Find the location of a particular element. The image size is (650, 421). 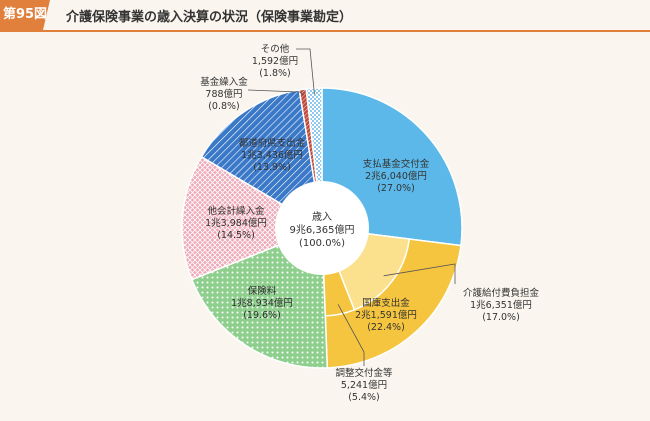

slice-label-4-name: 都道府県支出金 is located at coordinates (272, 143).